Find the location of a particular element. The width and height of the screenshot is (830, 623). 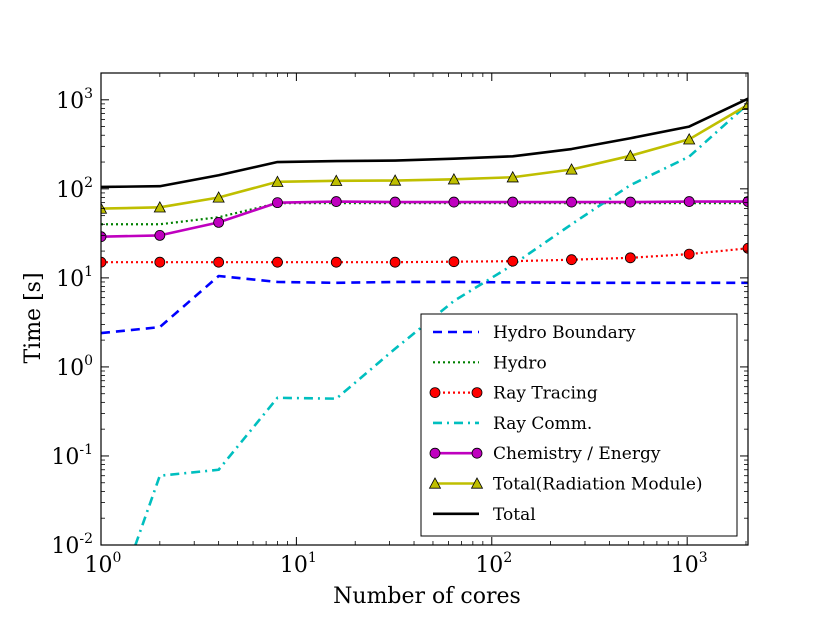

legend-label-total-radiation-module: Total(Radiation Module) is located at coordinates (598, 485).